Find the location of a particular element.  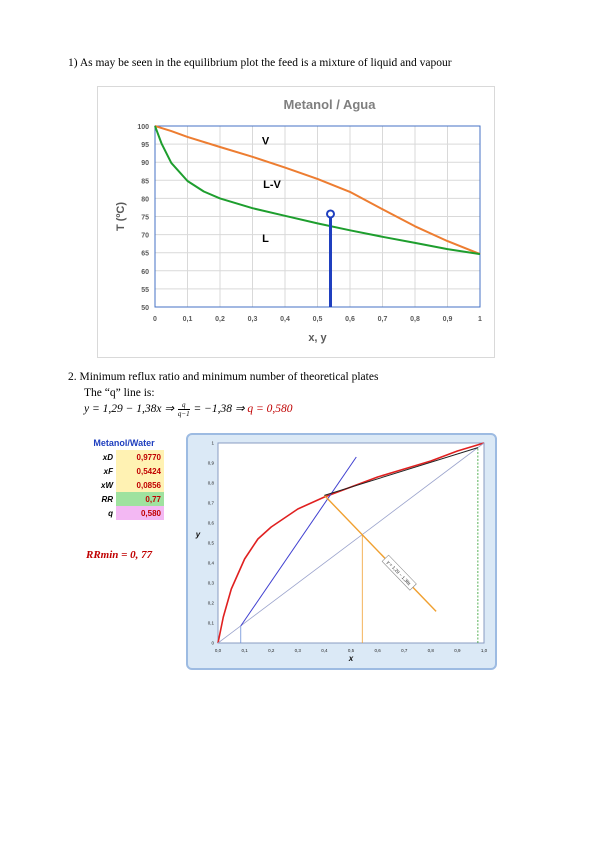

y-tick-label: 0,4 is located at coordinates (211, 563).